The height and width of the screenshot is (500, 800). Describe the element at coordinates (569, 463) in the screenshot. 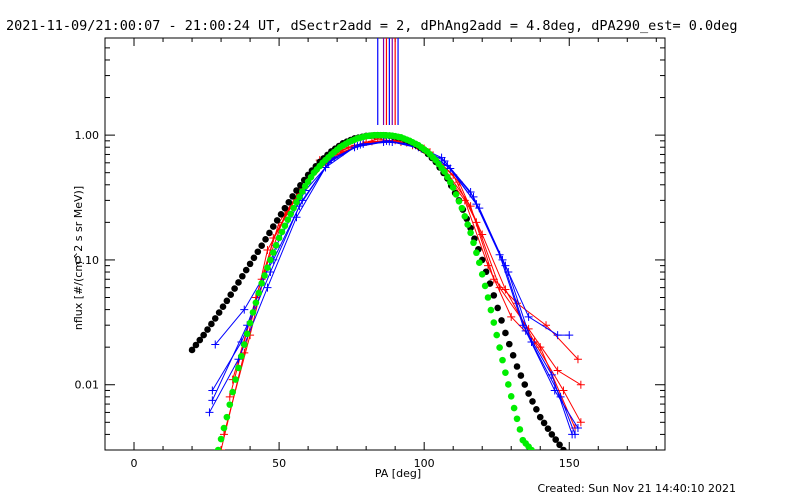

I see `x-tick-label: 150` at that location.